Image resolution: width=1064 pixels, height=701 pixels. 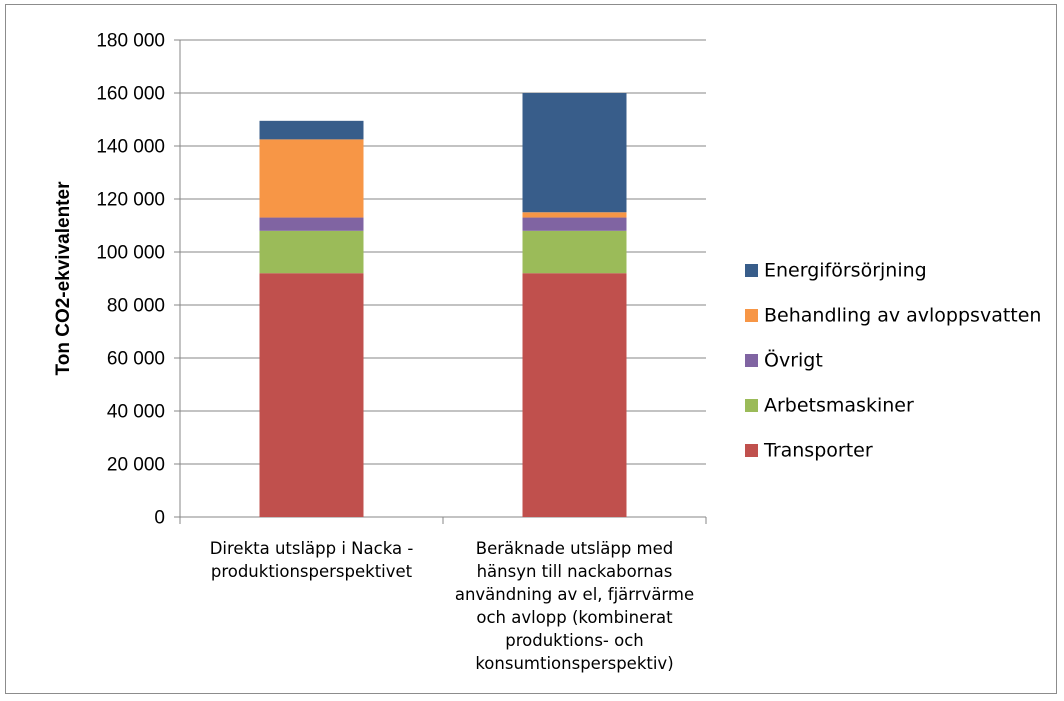 I want to click on x-category-label: konsumtionsperspektiv), so click(x=574, y=663).